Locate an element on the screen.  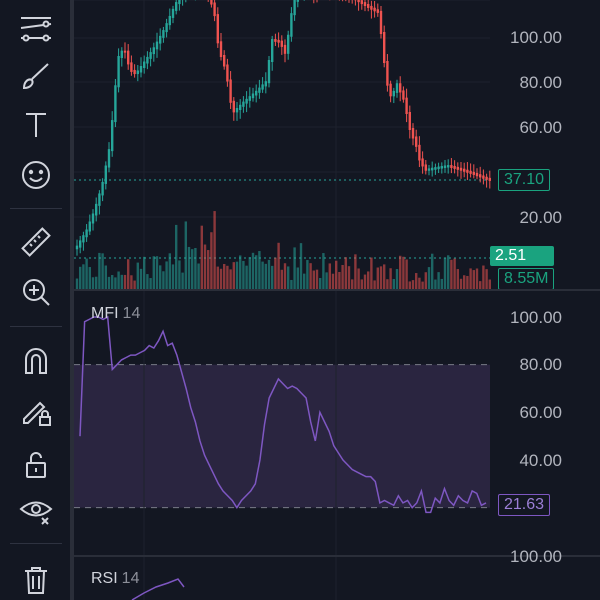
volume-tag: 8.55M is located at coordinates (526, 279).